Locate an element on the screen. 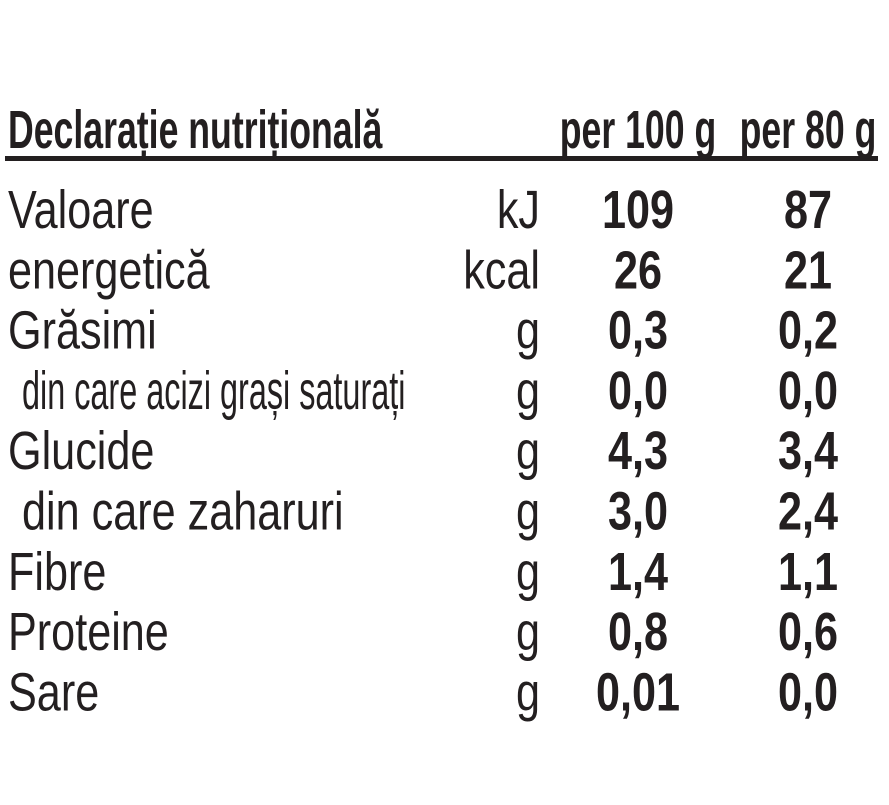 Image resolution: width=889 pixels, height=805 pixels. sub-label: din care acizi grași saturați is located at coordinates (213, 391).